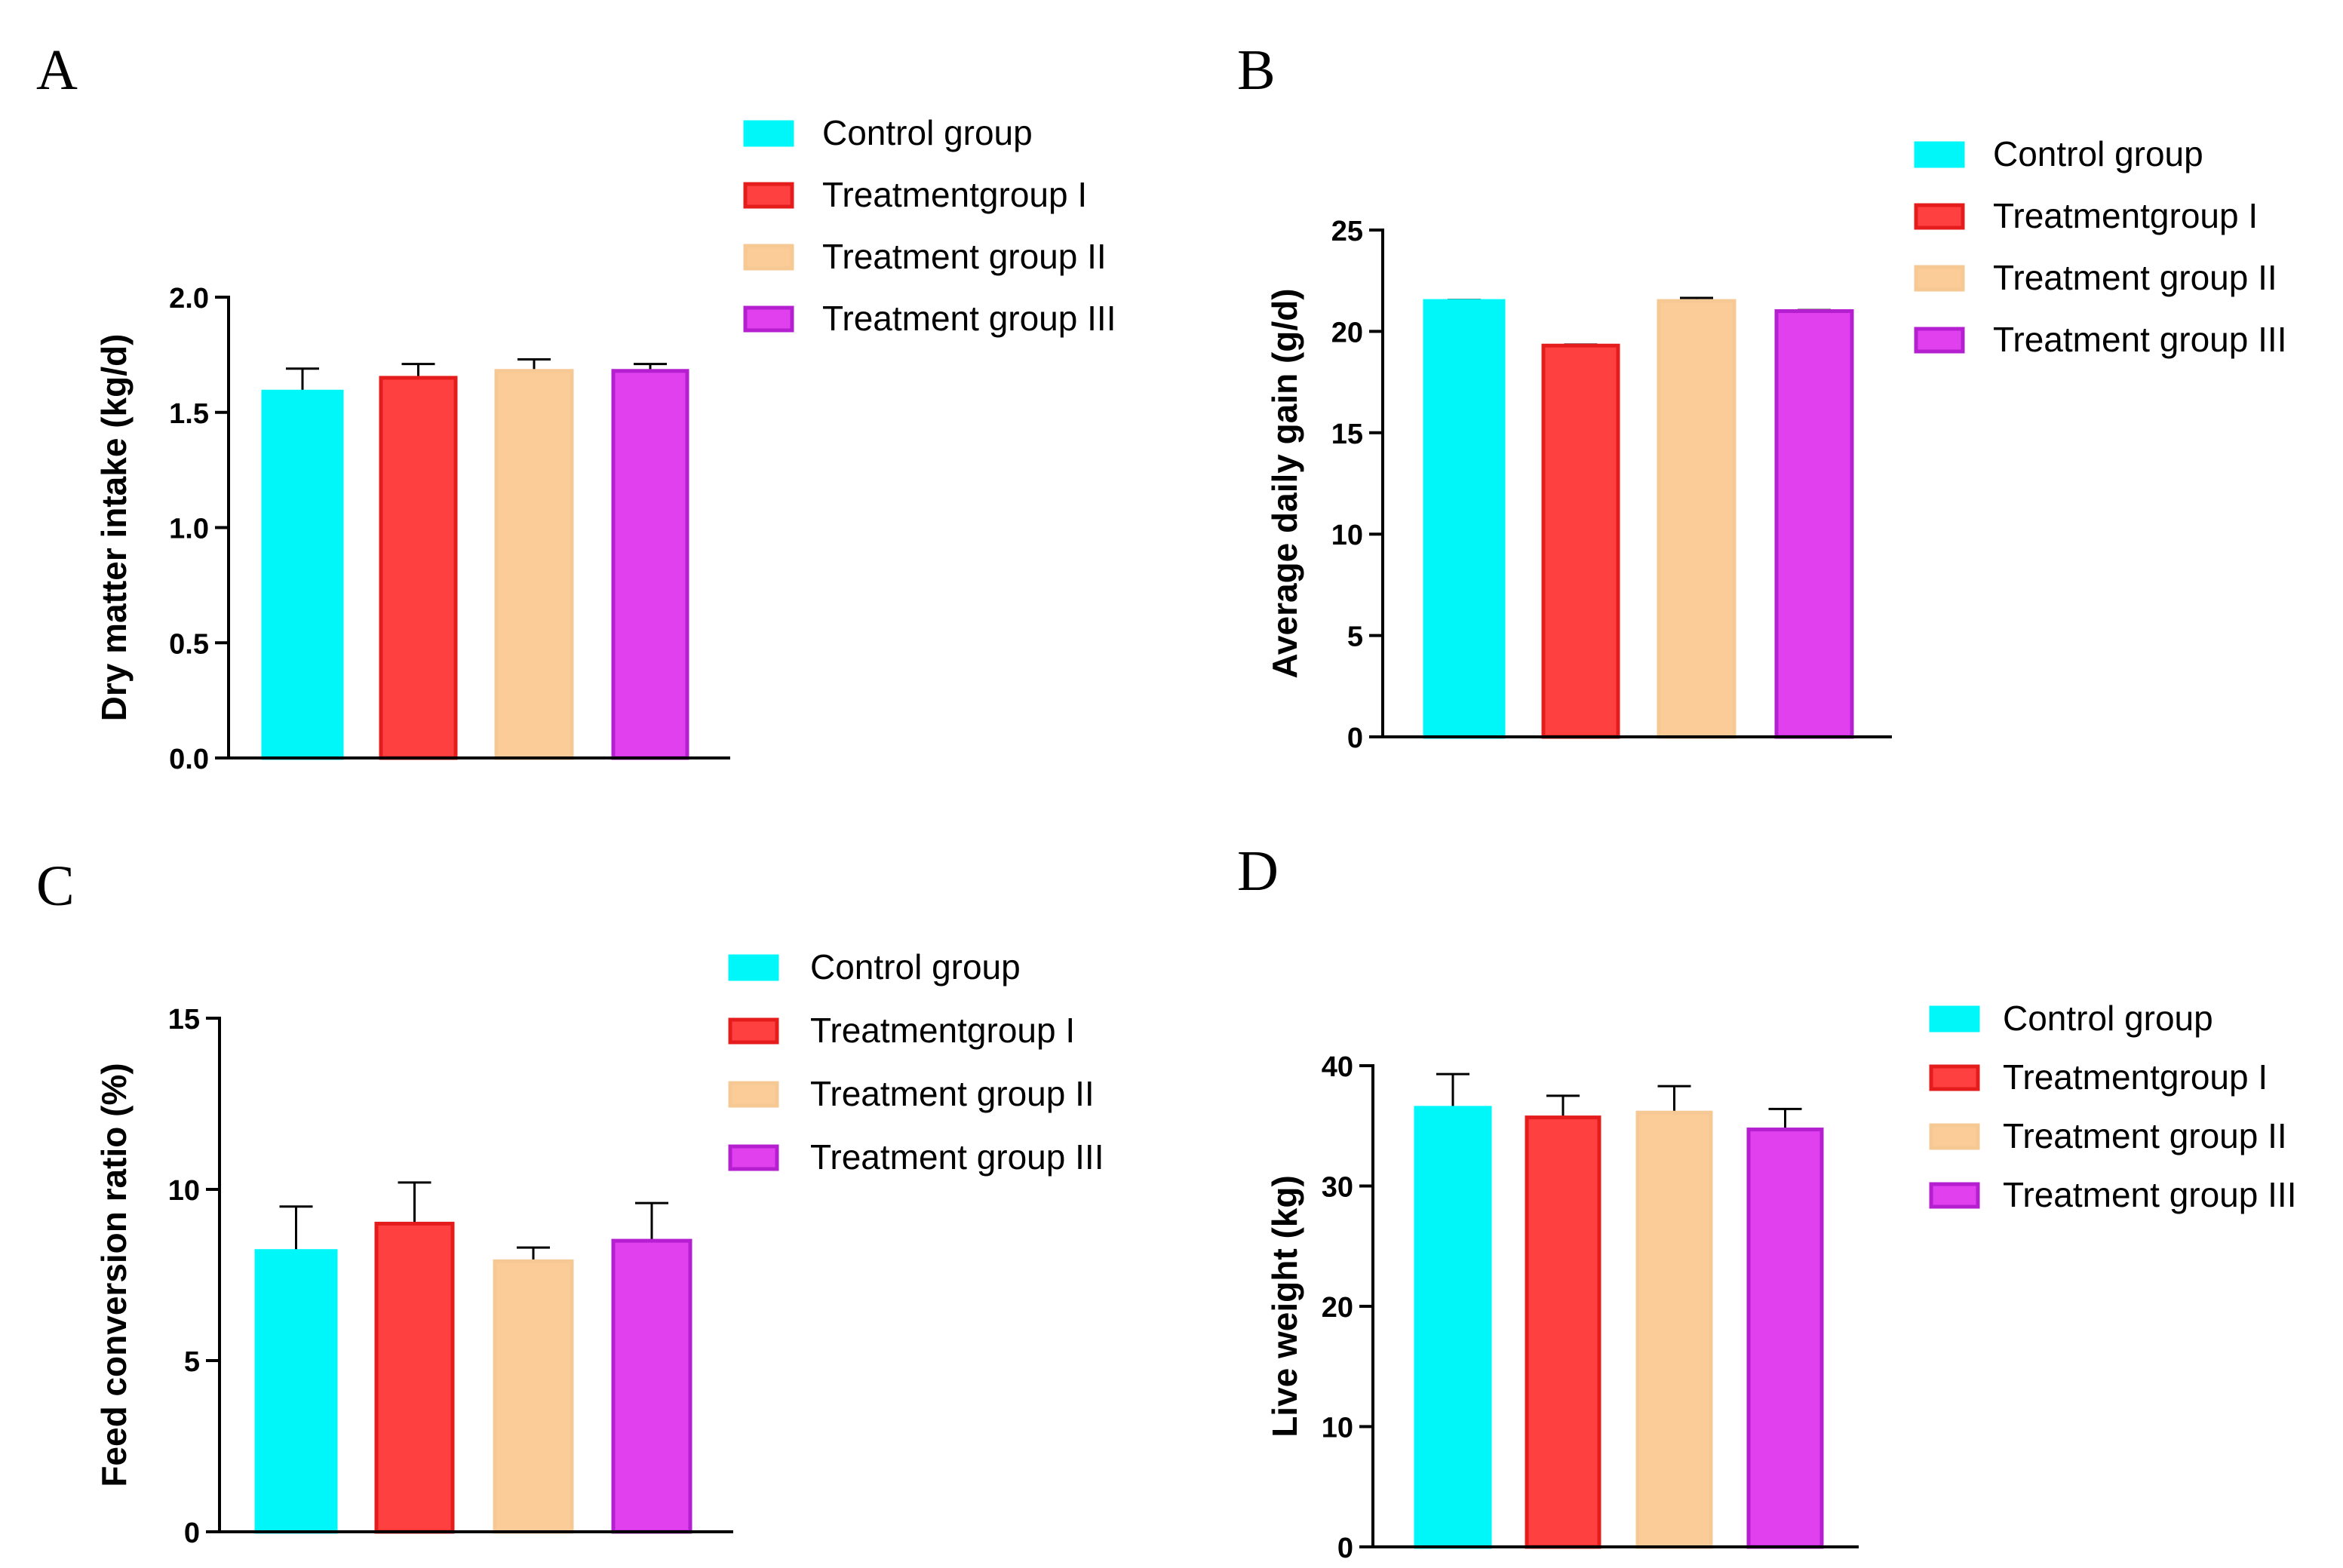 The image size is (2343, 1568). Describe the element at coordinates (1337, 1067) in the screenshot. I see `y-tick-label: 40` at that location.